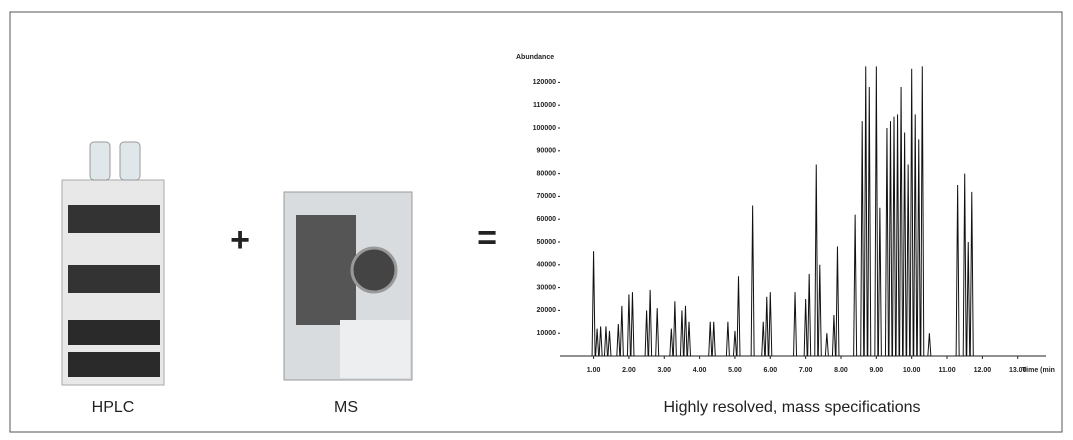  Describe the element at coordinates (983, 370) in the screenshot. I see `x-tick-label: 12.00` at that location.